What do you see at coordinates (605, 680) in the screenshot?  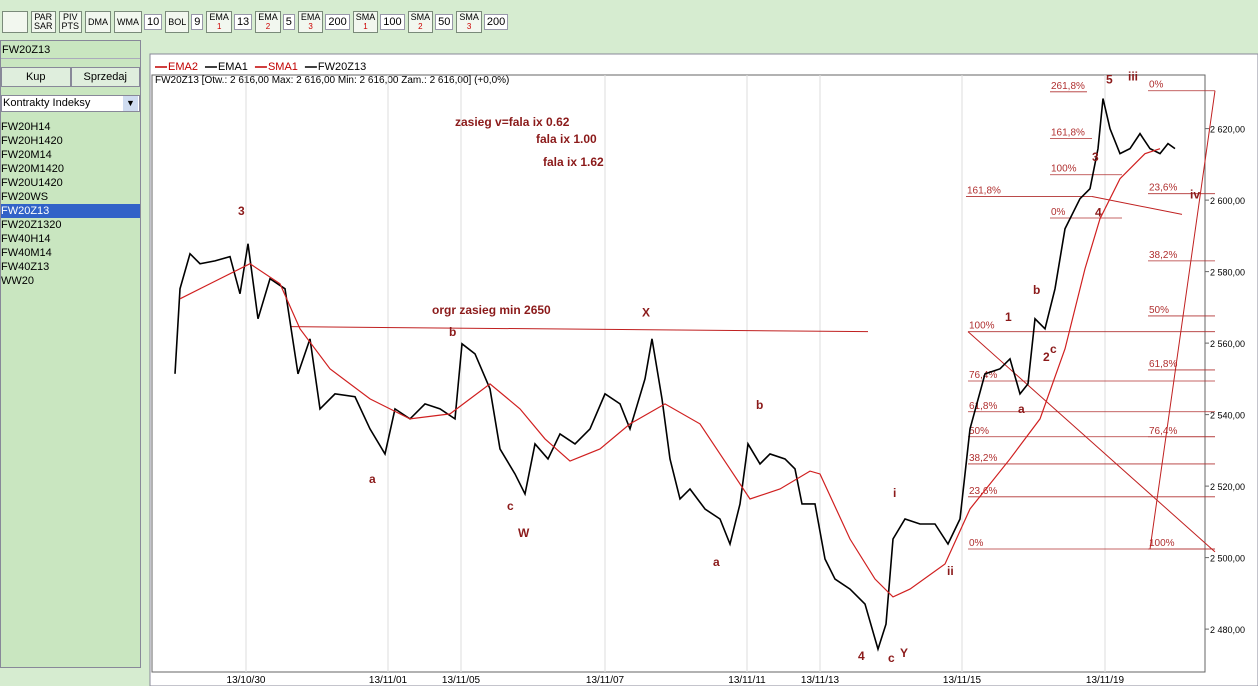 I see `x-tick-label: 13/11/07` at bounding box center [605, 680].